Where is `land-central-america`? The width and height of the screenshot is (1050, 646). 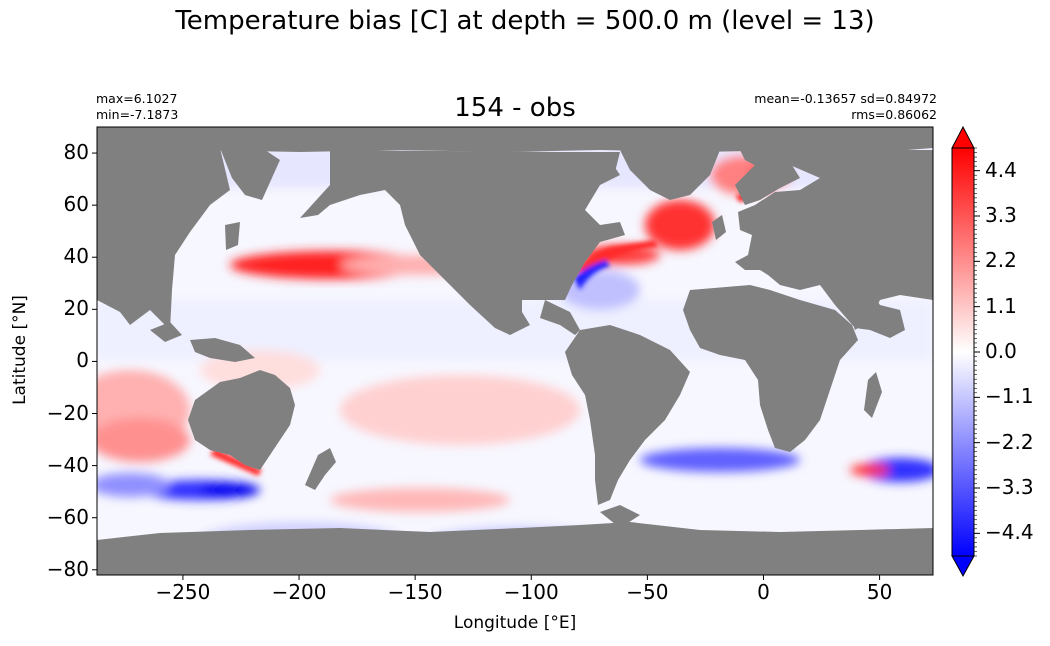
land-central-america is located at coordinates (560, 317).